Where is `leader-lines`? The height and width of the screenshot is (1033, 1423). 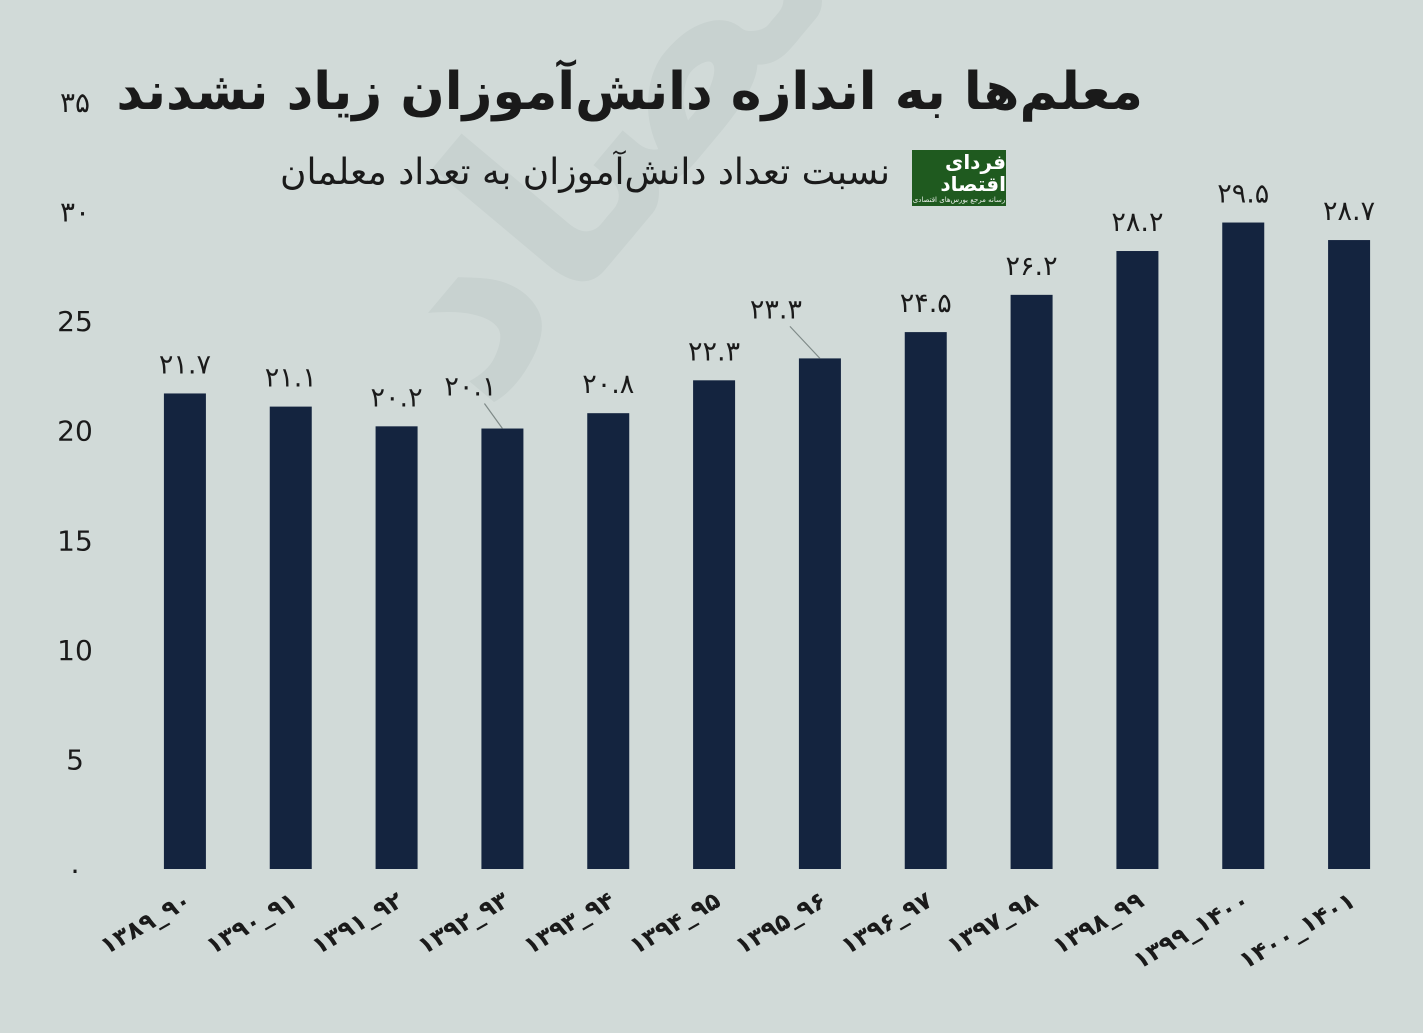 leader-lines is located at coordinates (652, 377).